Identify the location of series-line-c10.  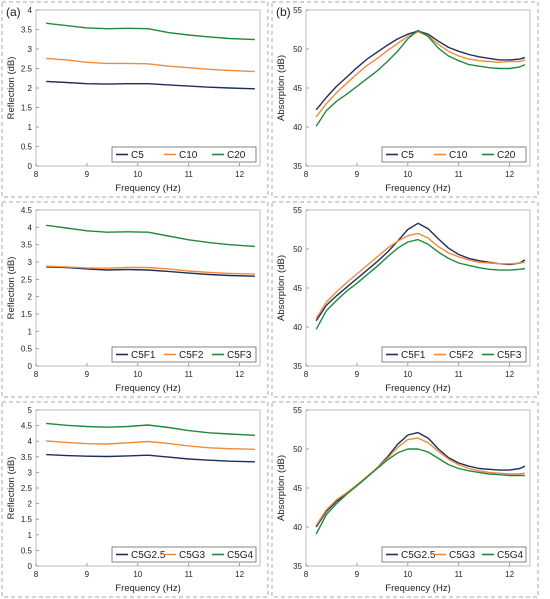
(150, 65).